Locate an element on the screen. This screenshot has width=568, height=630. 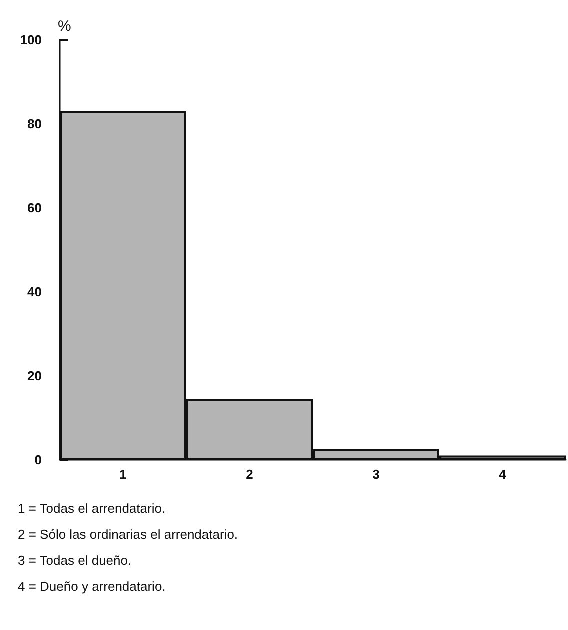
y-tick-label: 80 is located at coordinates (35, 124).